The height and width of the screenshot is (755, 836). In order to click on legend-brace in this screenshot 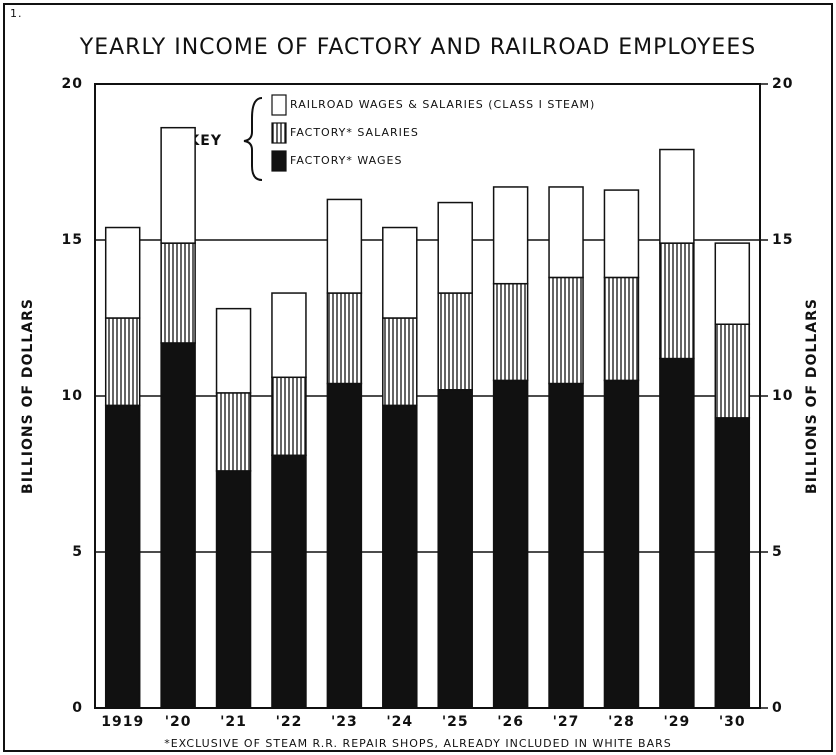, I will do `click(253, 139)`.